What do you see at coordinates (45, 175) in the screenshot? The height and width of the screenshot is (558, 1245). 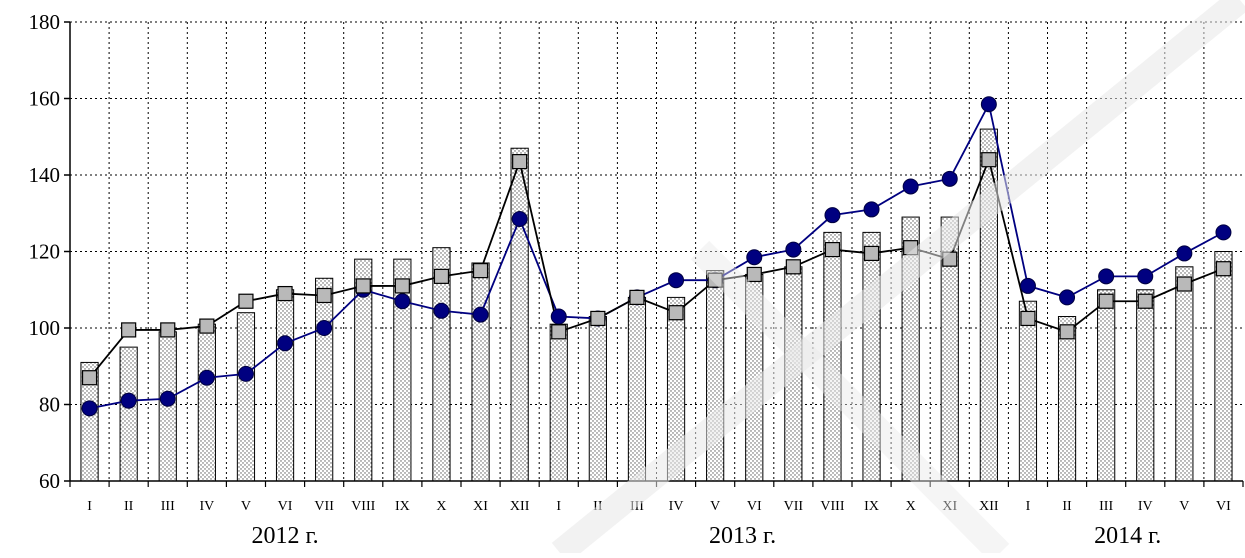 I see `y-tick-label: 140` at bounding box center [45, 175].